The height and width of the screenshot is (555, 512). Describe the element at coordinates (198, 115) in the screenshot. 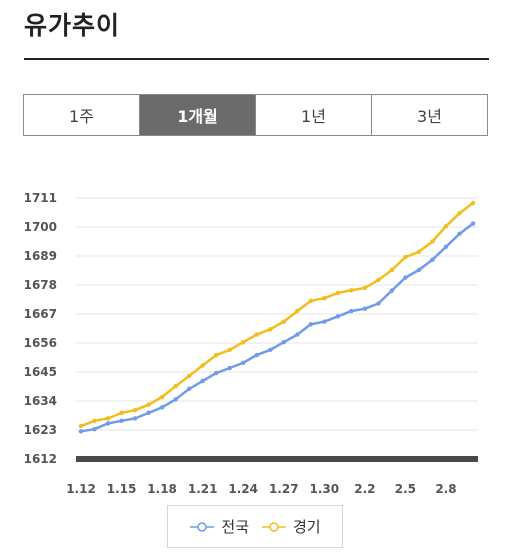

I see `tab-1-month: 1개월` at that location.